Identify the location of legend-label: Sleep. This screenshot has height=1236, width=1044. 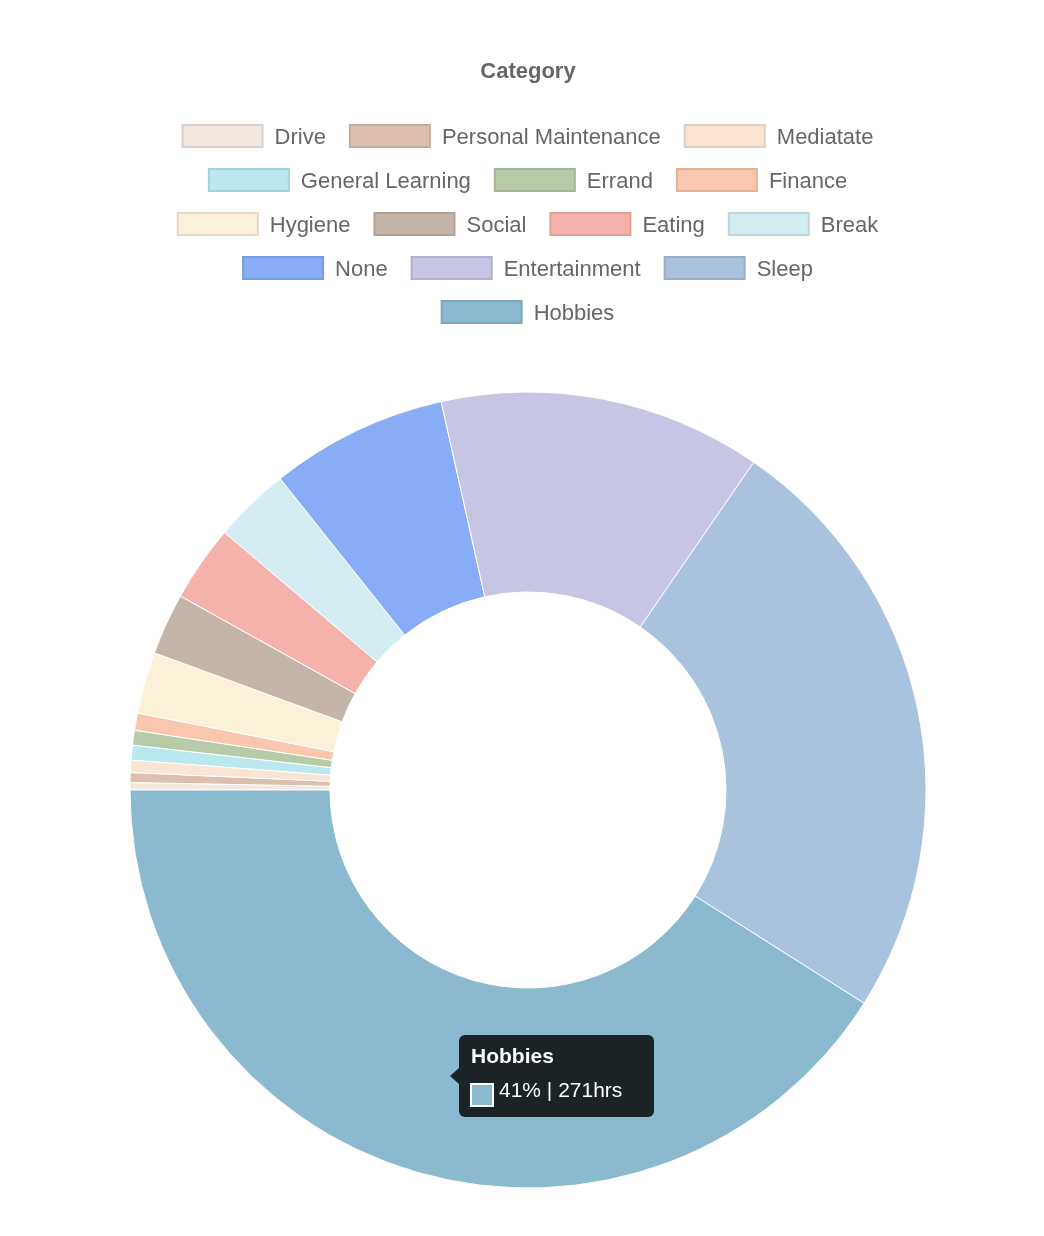
(784, 268).